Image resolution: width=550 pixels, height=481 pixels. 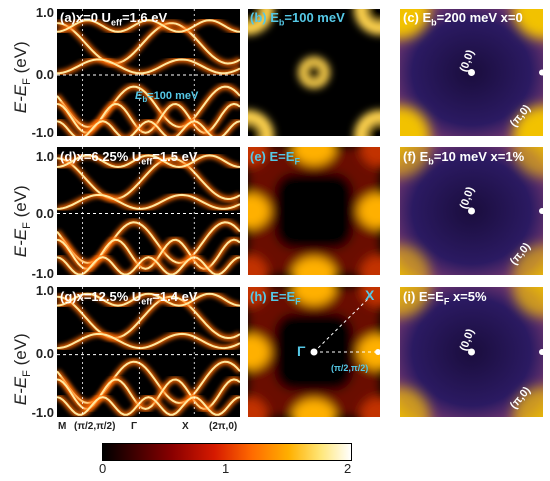 I want to click on panel-label-f: (f) Eb=10 meV x=1%, so click(x=464, y=158).